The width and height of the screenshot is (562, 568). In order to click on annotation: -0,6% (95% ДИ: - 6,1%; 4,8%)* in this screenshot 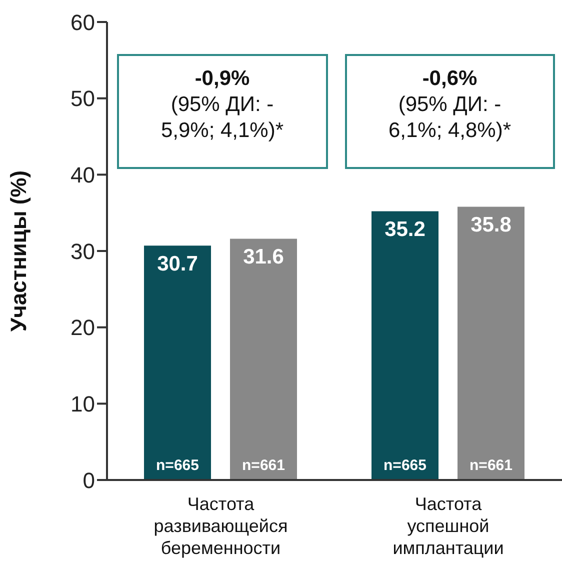, I will do `click(449, 105)`.